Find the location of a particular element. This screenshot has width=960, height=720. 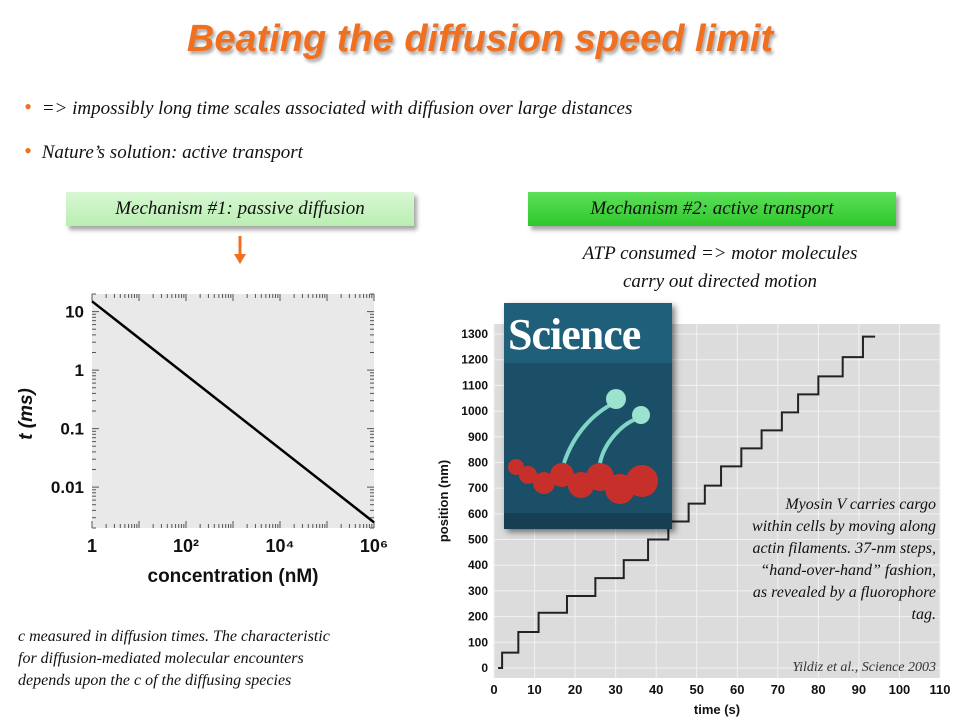

diffusion-x-tick-label: 1 is located at coordinates (92, 546).